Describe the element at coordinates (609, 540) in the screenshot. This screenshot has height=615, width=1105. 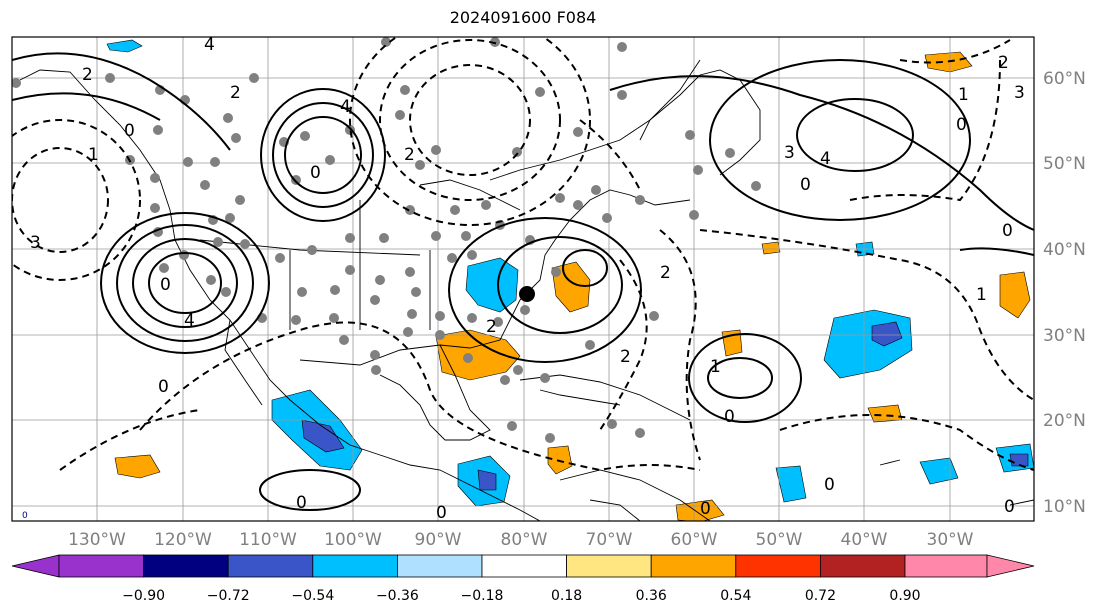
I see `lon-label: 70°W` at that location.